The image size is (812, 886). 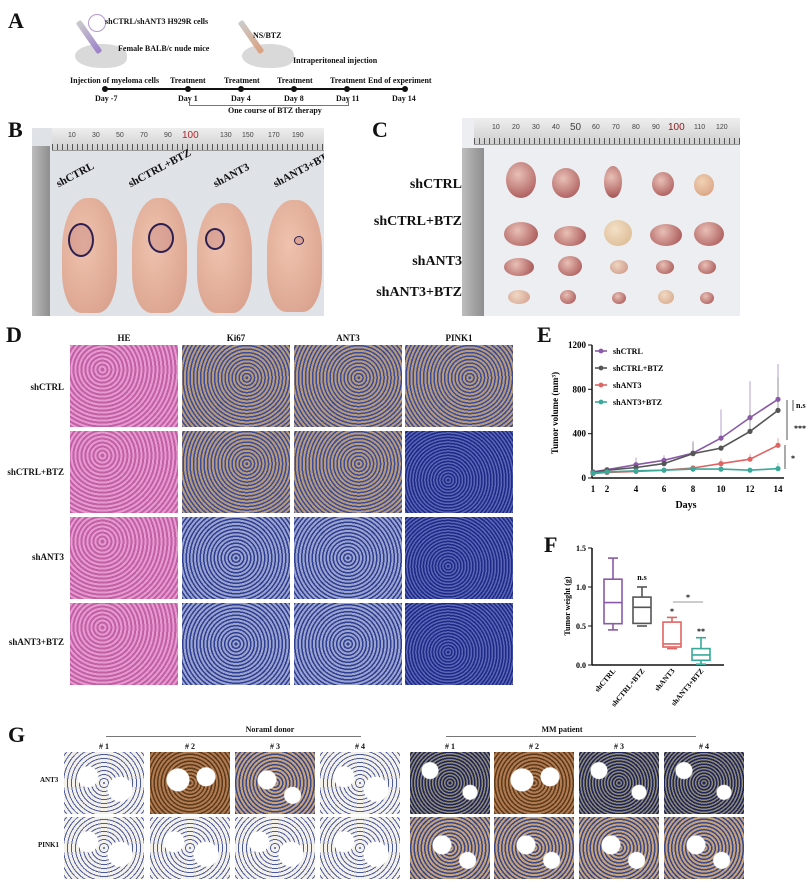 I want to click on tumor-weight-chart: 0.0 0.5 1.0 1.5 Tumor weight (g), so click(x=643, y=626).